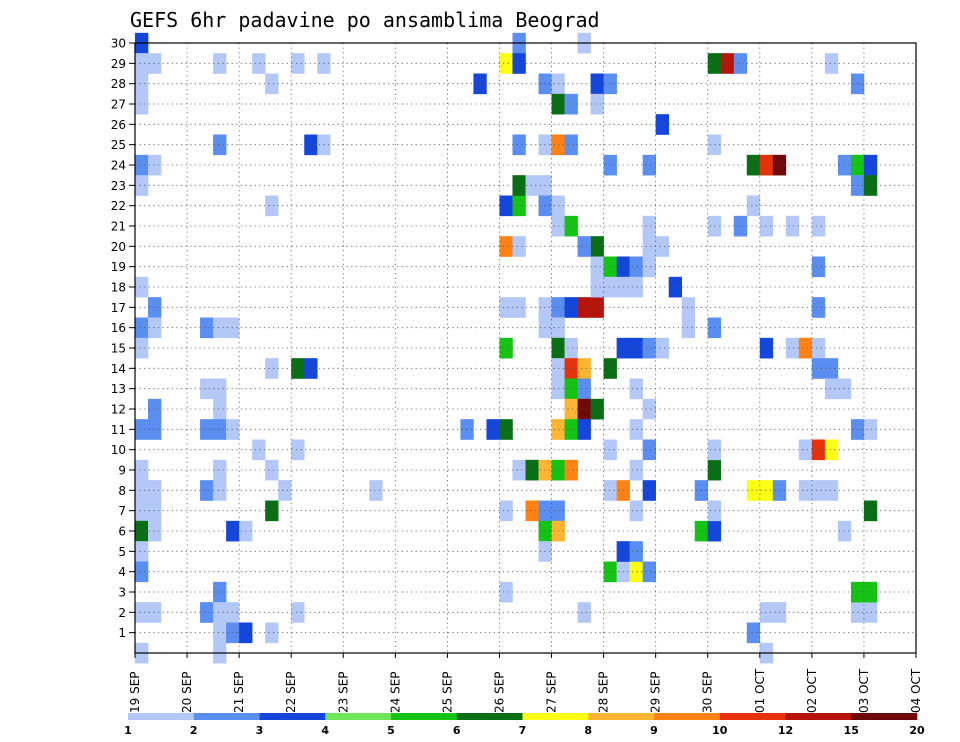 This screenshot has height=742, width=960. What do you see at coordinates (122, 613) in the screenshot?
I see `y-tick-label: 2` at bounding box center [122, 613].